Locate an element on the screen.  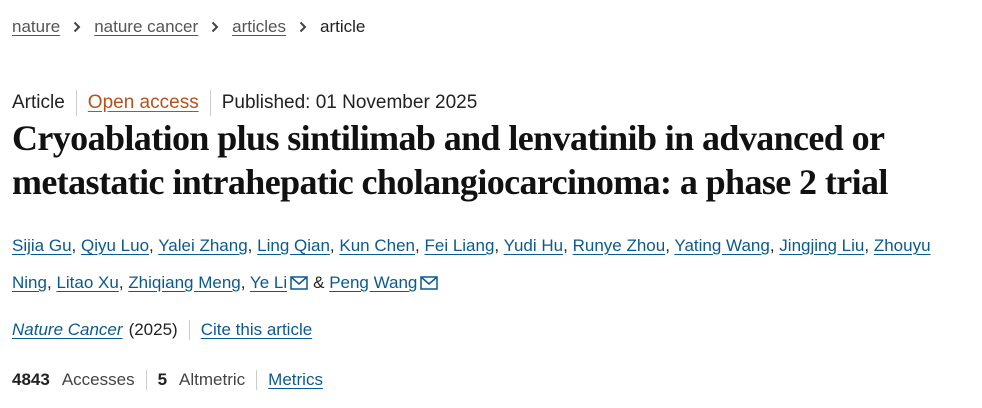
author-link: Peng Wang is located at coordinates (373, 282).